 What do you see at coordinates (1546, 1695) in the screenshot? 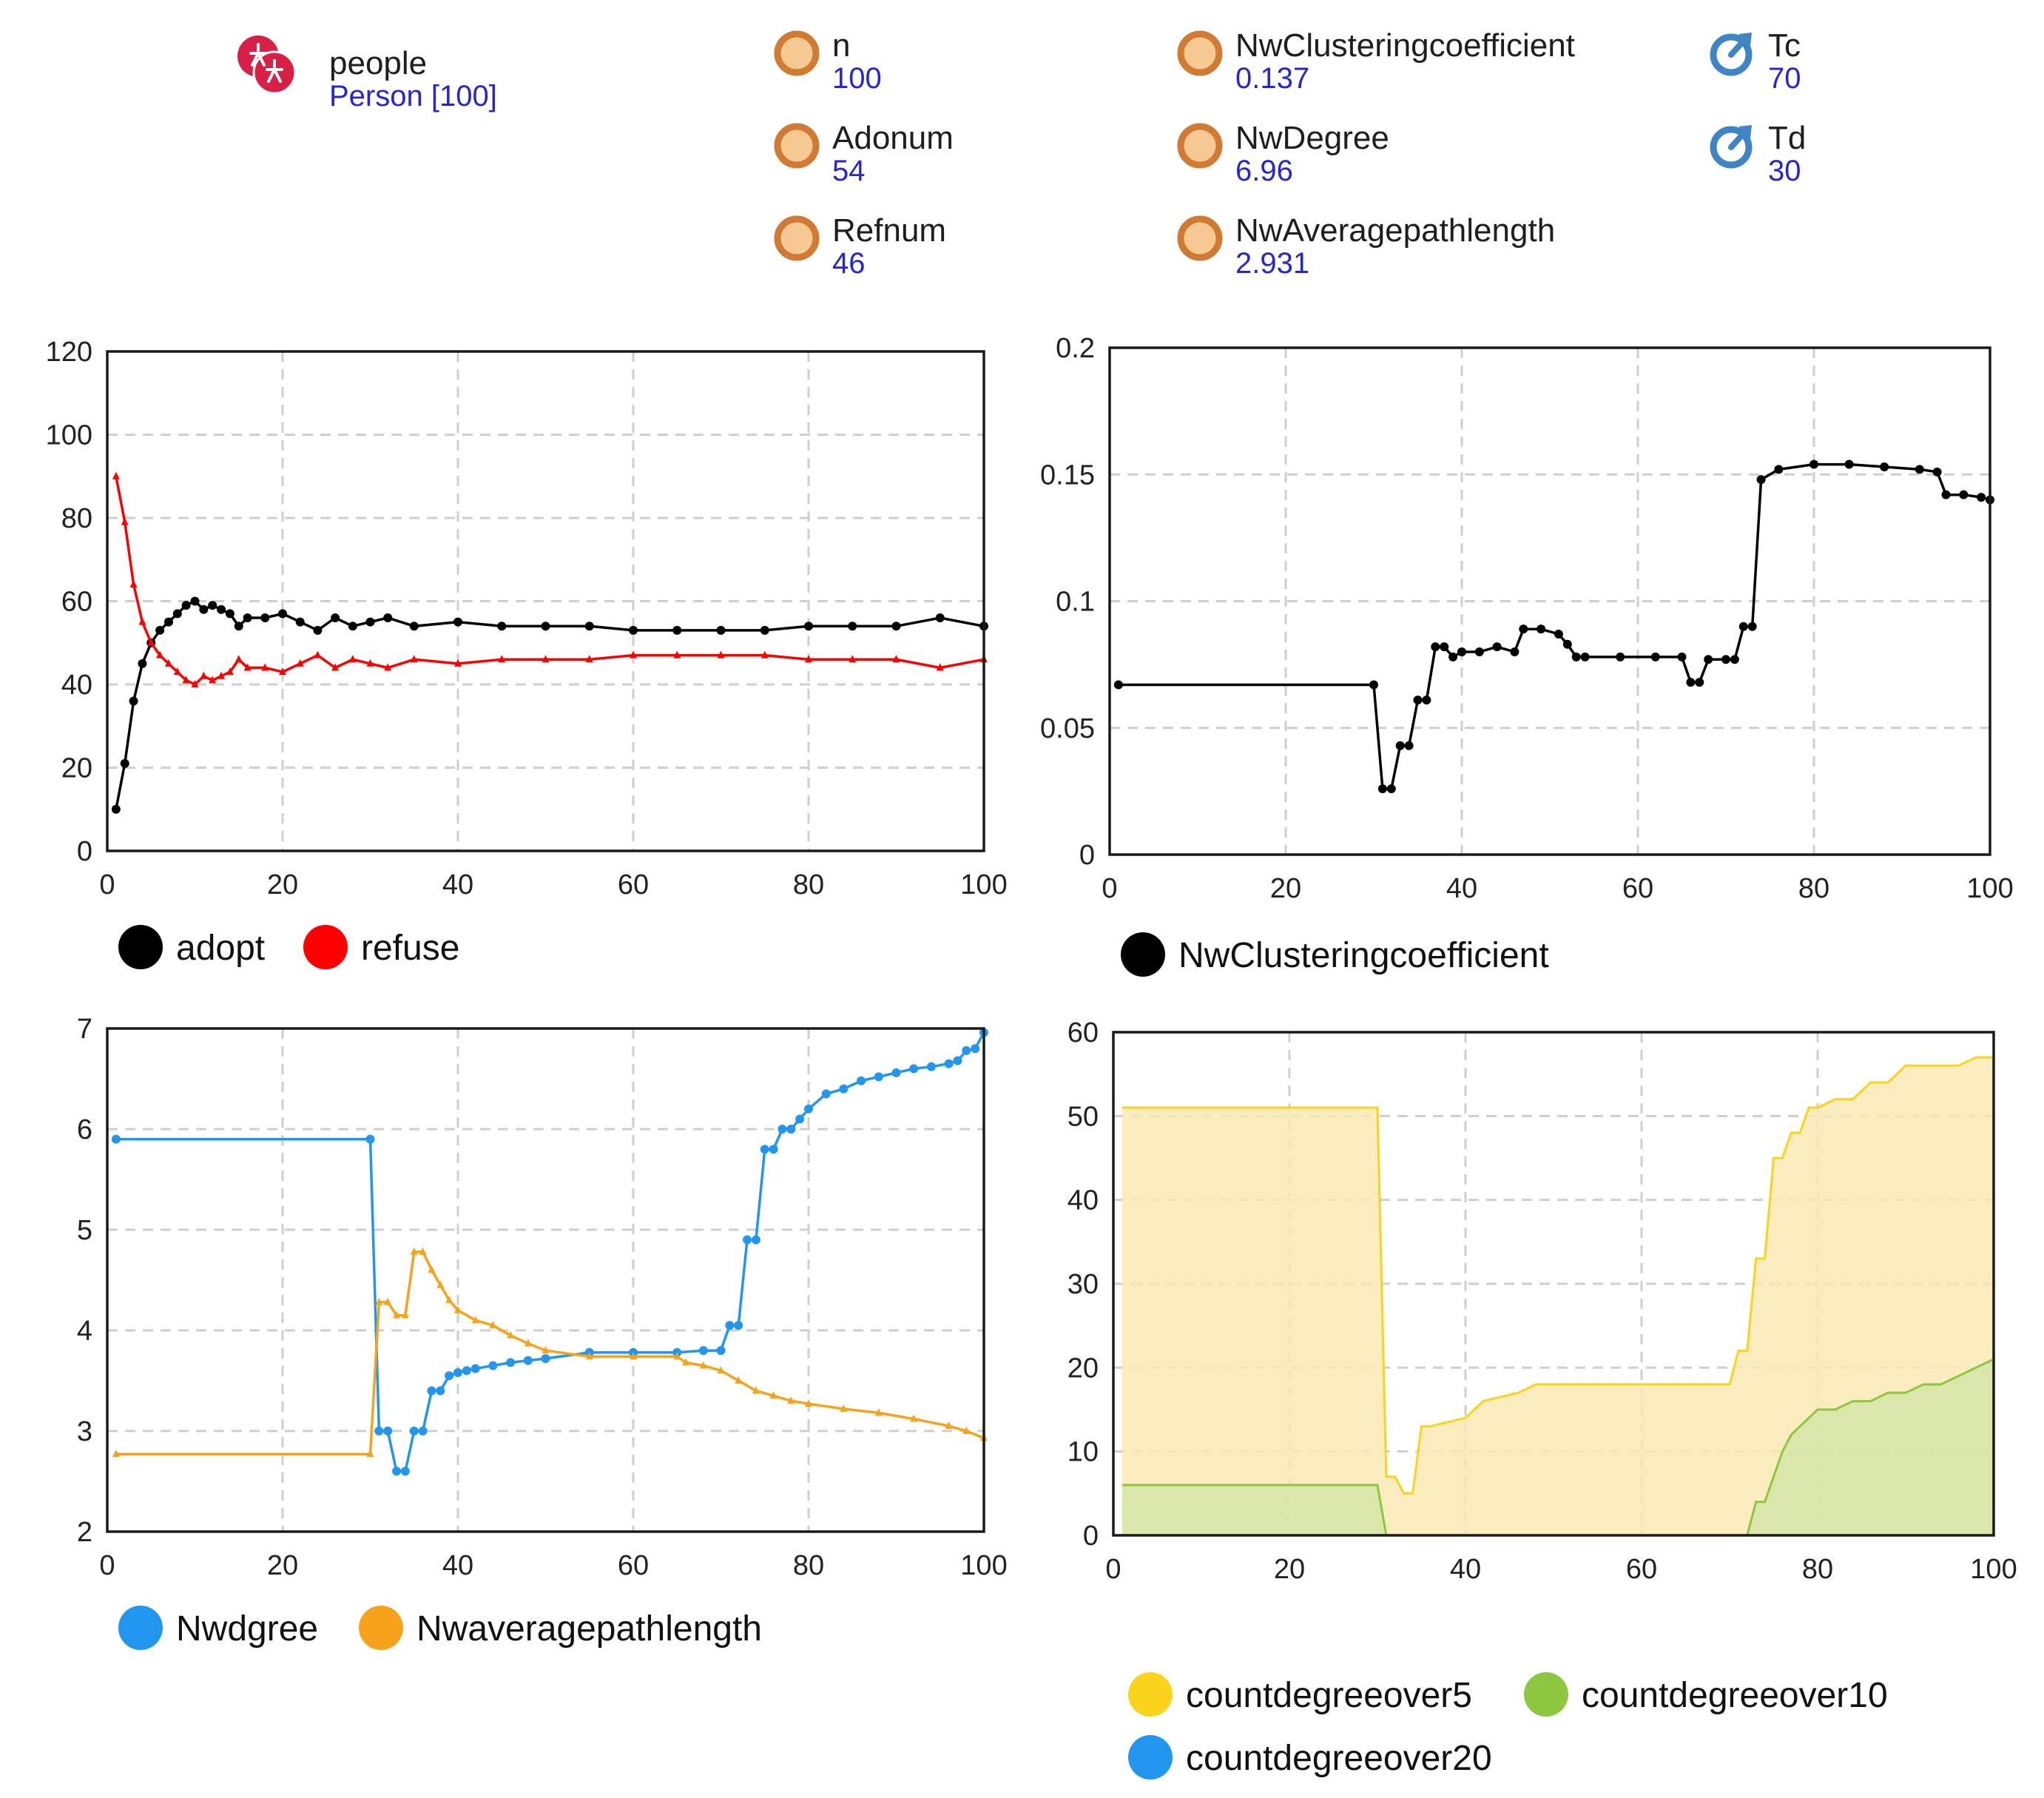
I see `legend-marker` at bounding box center [1546, 1695].